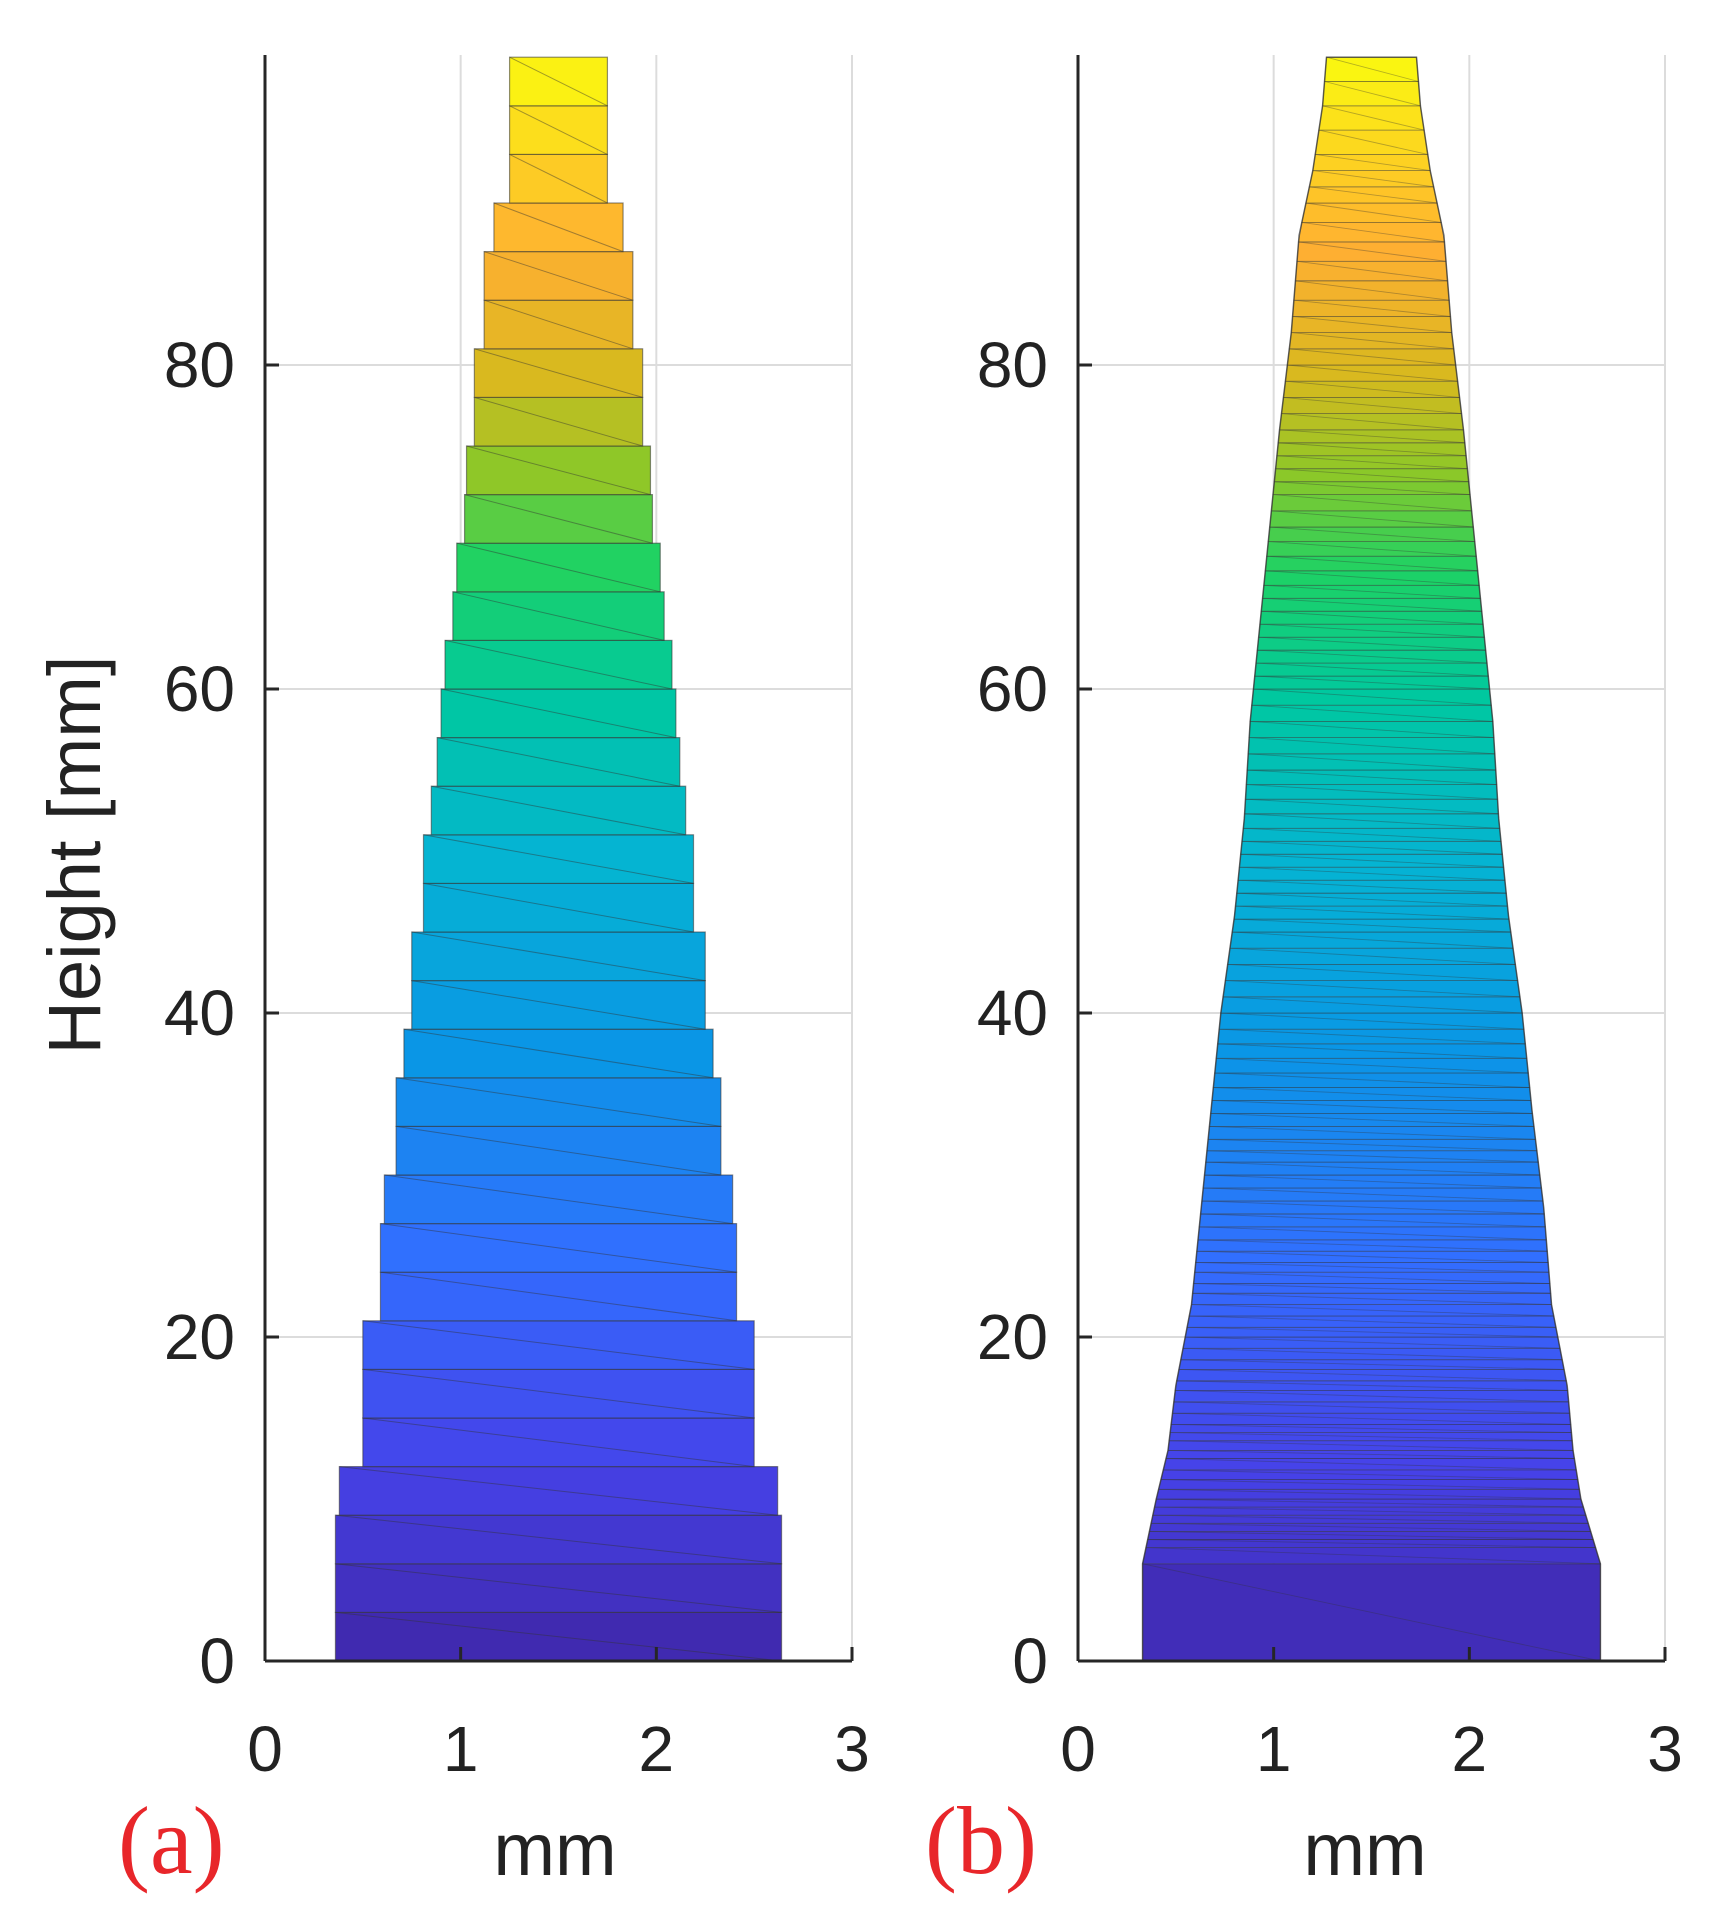 The height and width of the screenshot is (1920, 1711). What do you see at coordinates (217, 1661) in the screenshot?
I see `panel-a-y-tick-label: 0` at bounding box center [217, 1661].